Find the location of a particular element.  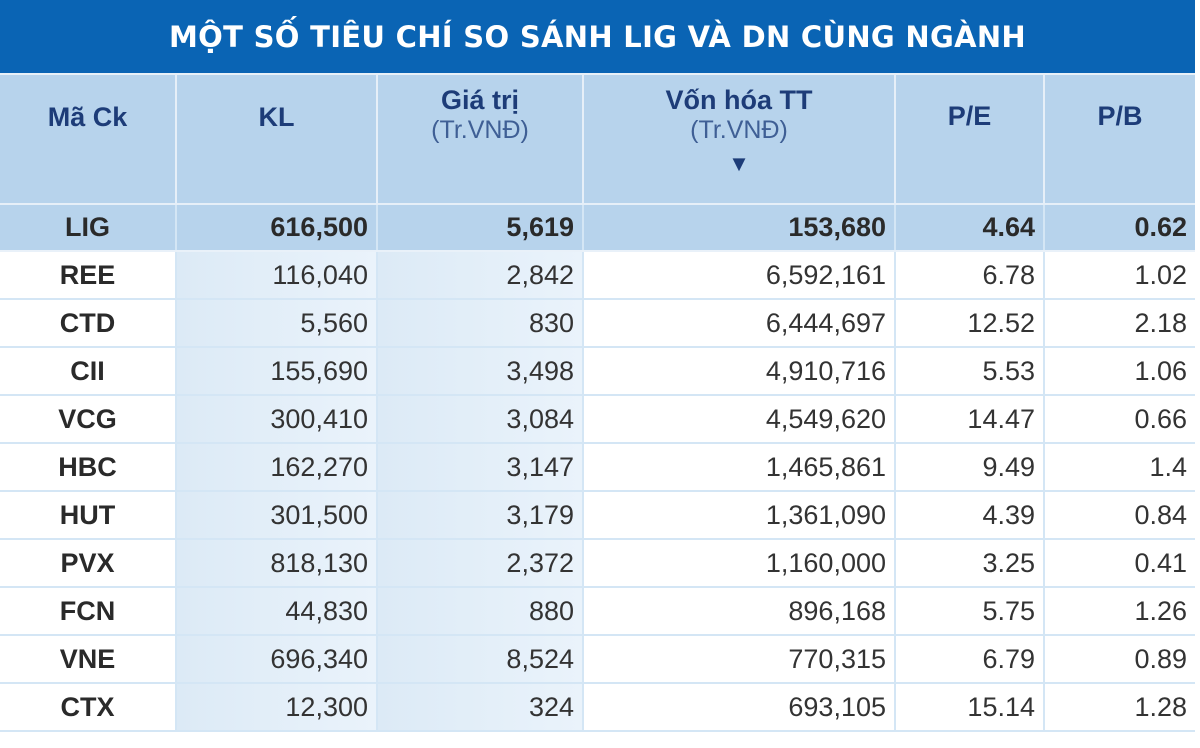

cell-code: VNE is located at coordinates (88, 659).